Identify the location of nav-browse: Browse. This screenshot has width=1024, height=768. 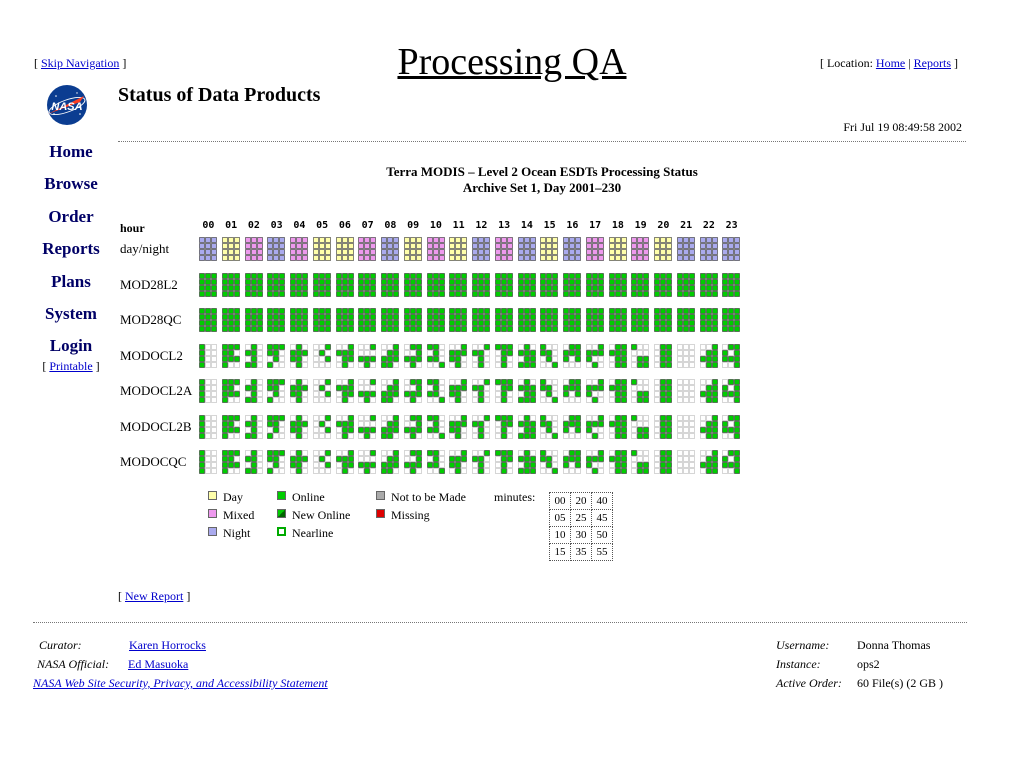
(71, 184).